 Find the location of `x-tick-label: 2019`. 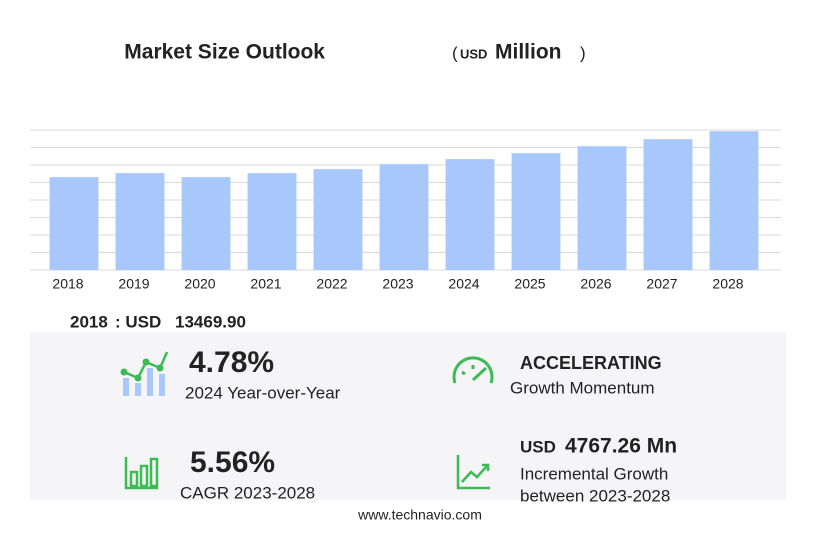

x-tick-label: 2019 is located at coordinates (133, 284).